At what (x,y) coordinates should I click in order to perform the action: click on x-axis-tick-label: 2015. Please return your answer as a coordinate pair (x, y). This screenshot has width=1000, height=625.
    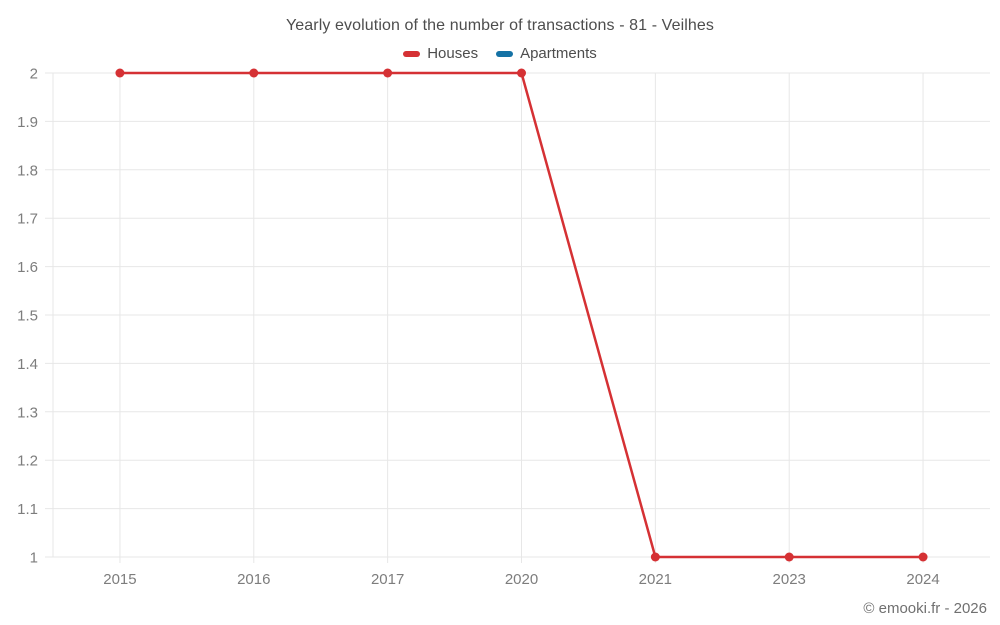
    Looking at the image, I should click on (119, 579).